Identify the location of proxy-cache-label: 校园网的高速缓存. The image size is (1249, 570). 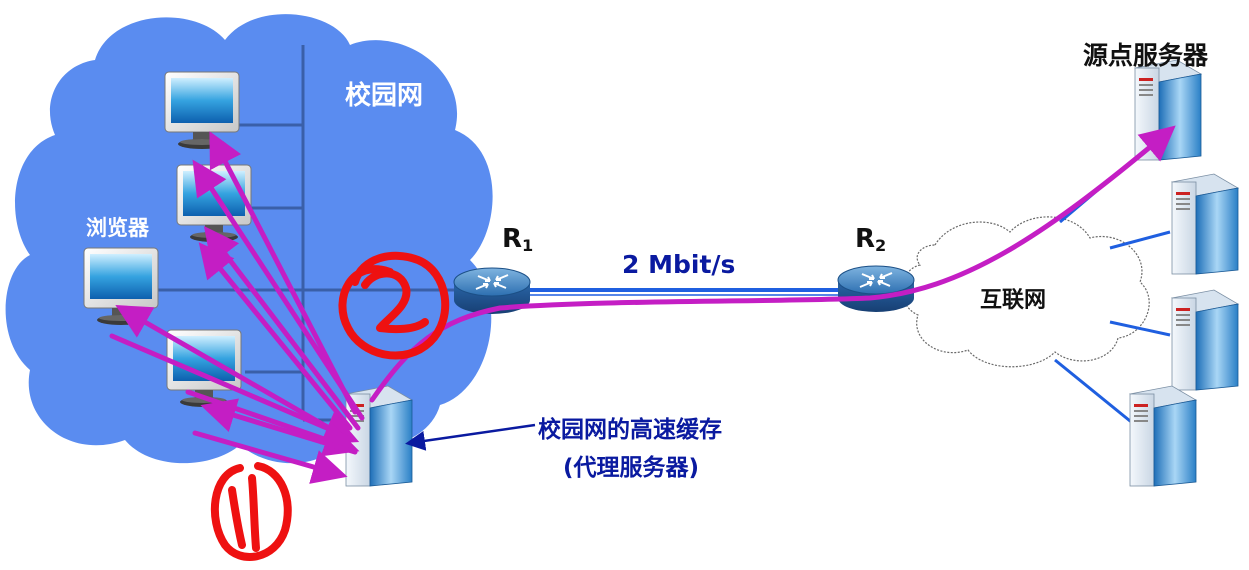
(630, 430).